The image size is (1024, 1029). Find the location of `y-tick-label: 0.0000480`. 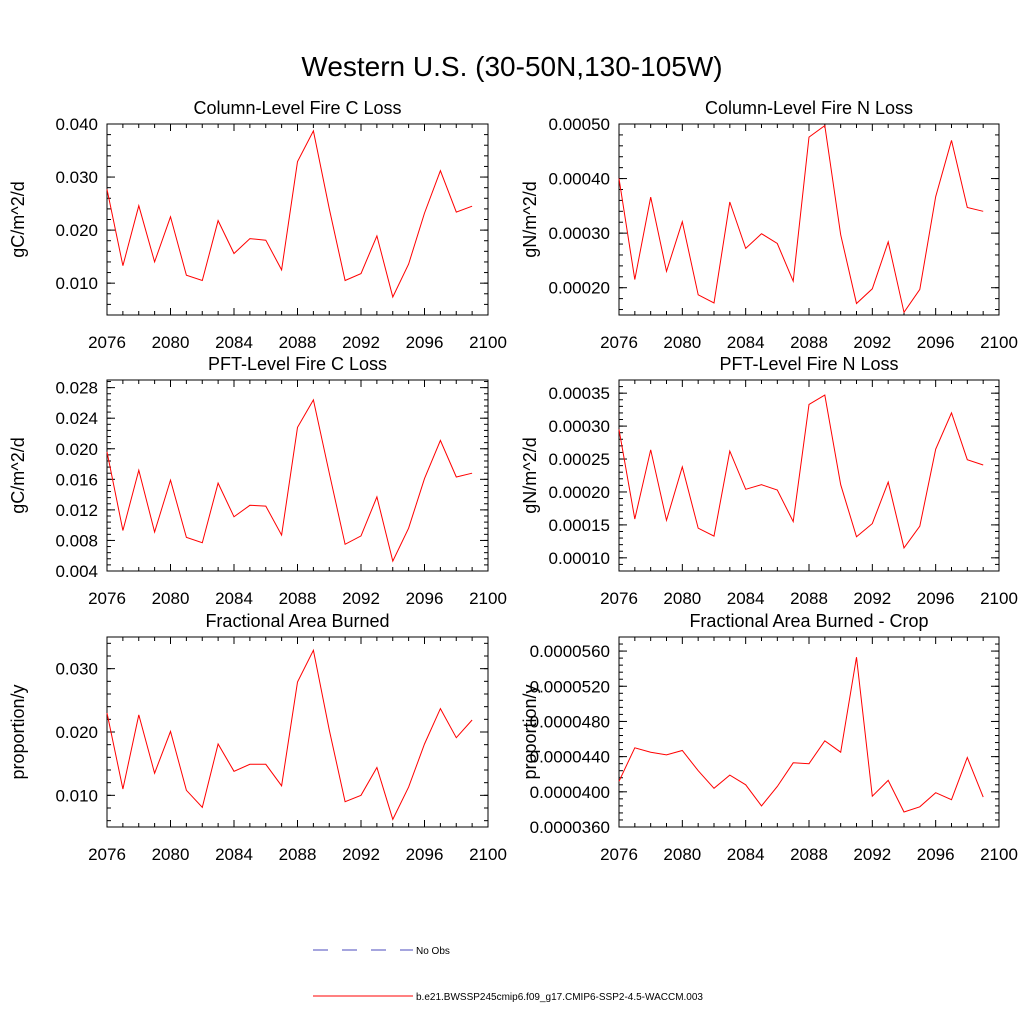

y-tick-label: 0.0000480 is located at coordinates (570, 721).